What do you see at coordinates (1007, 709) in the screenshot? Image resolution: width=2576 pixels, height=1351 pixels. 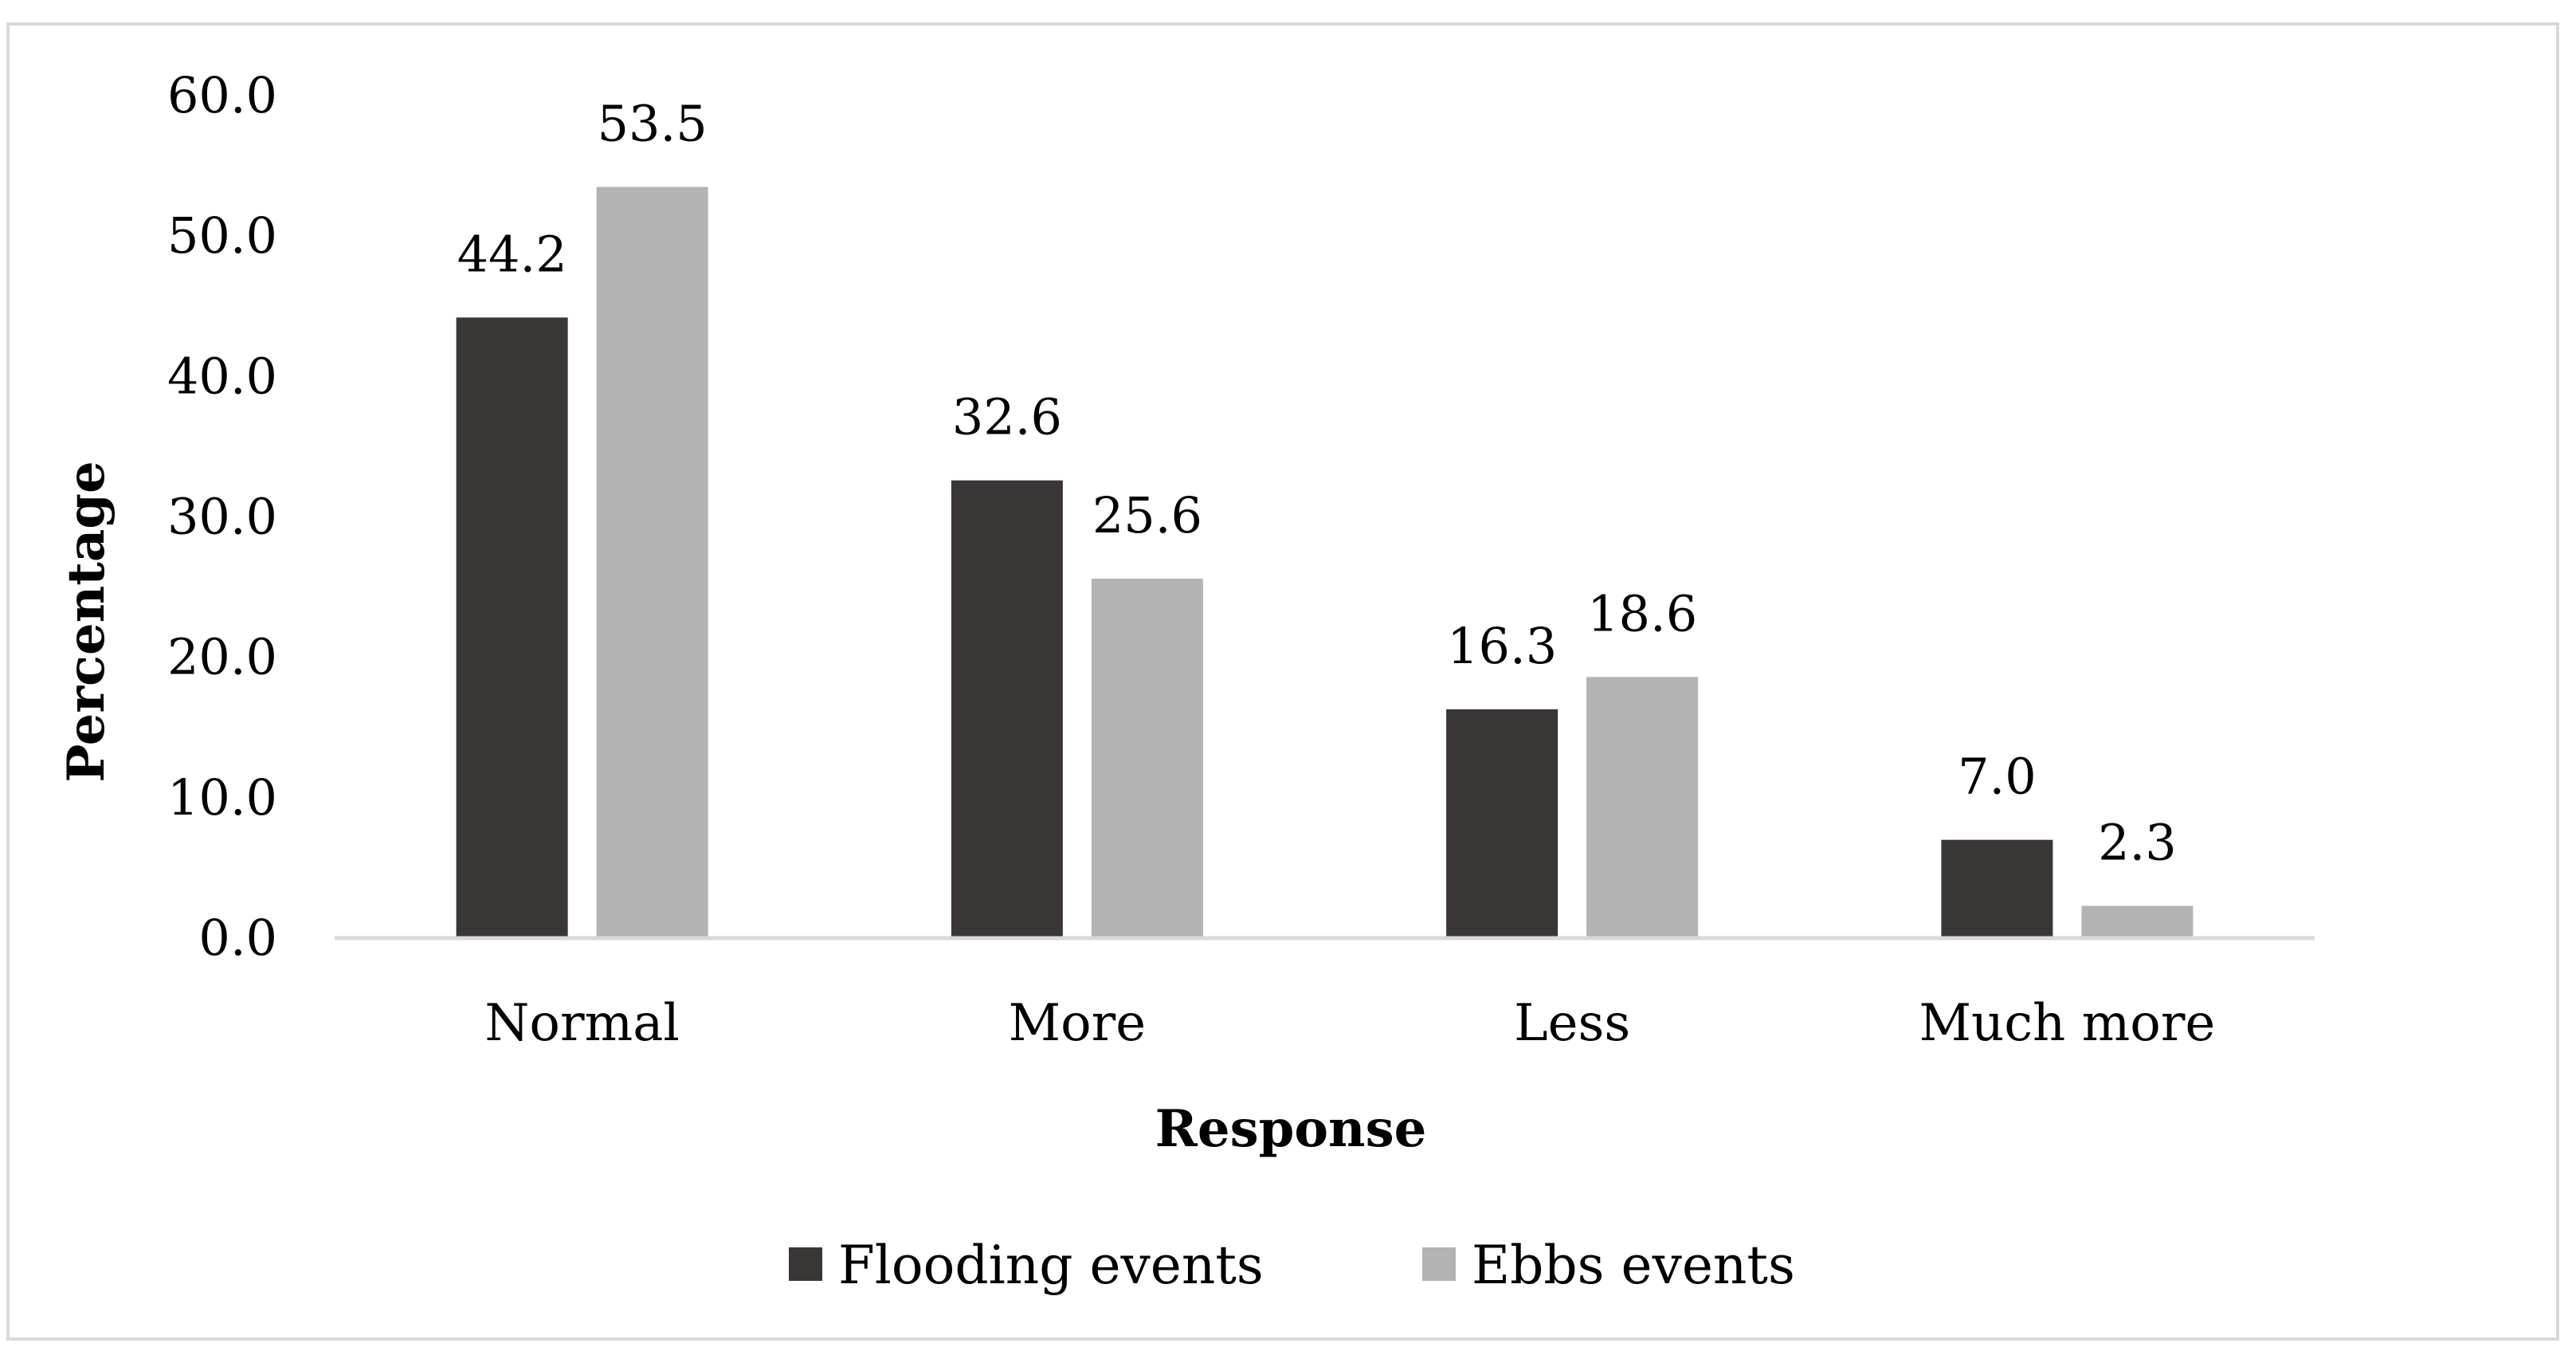 I see `bar-flooding-events-more` at bounding box center [1007, 709].